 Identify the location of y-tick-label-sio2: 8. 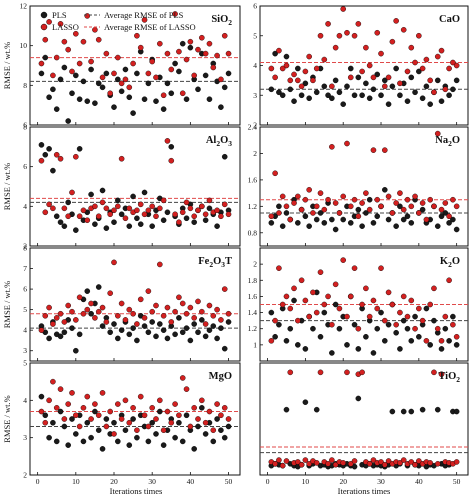
(25, 85).